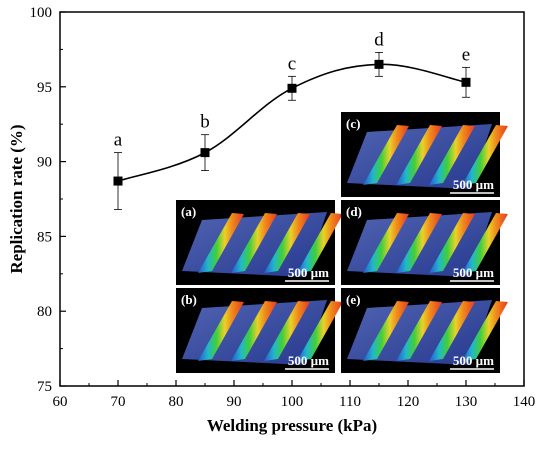 This screenshot has height=450, width=550. Describe the element at coordinates (466, 402) in the screenshot. I see `x-tick-label: 130` at that location.